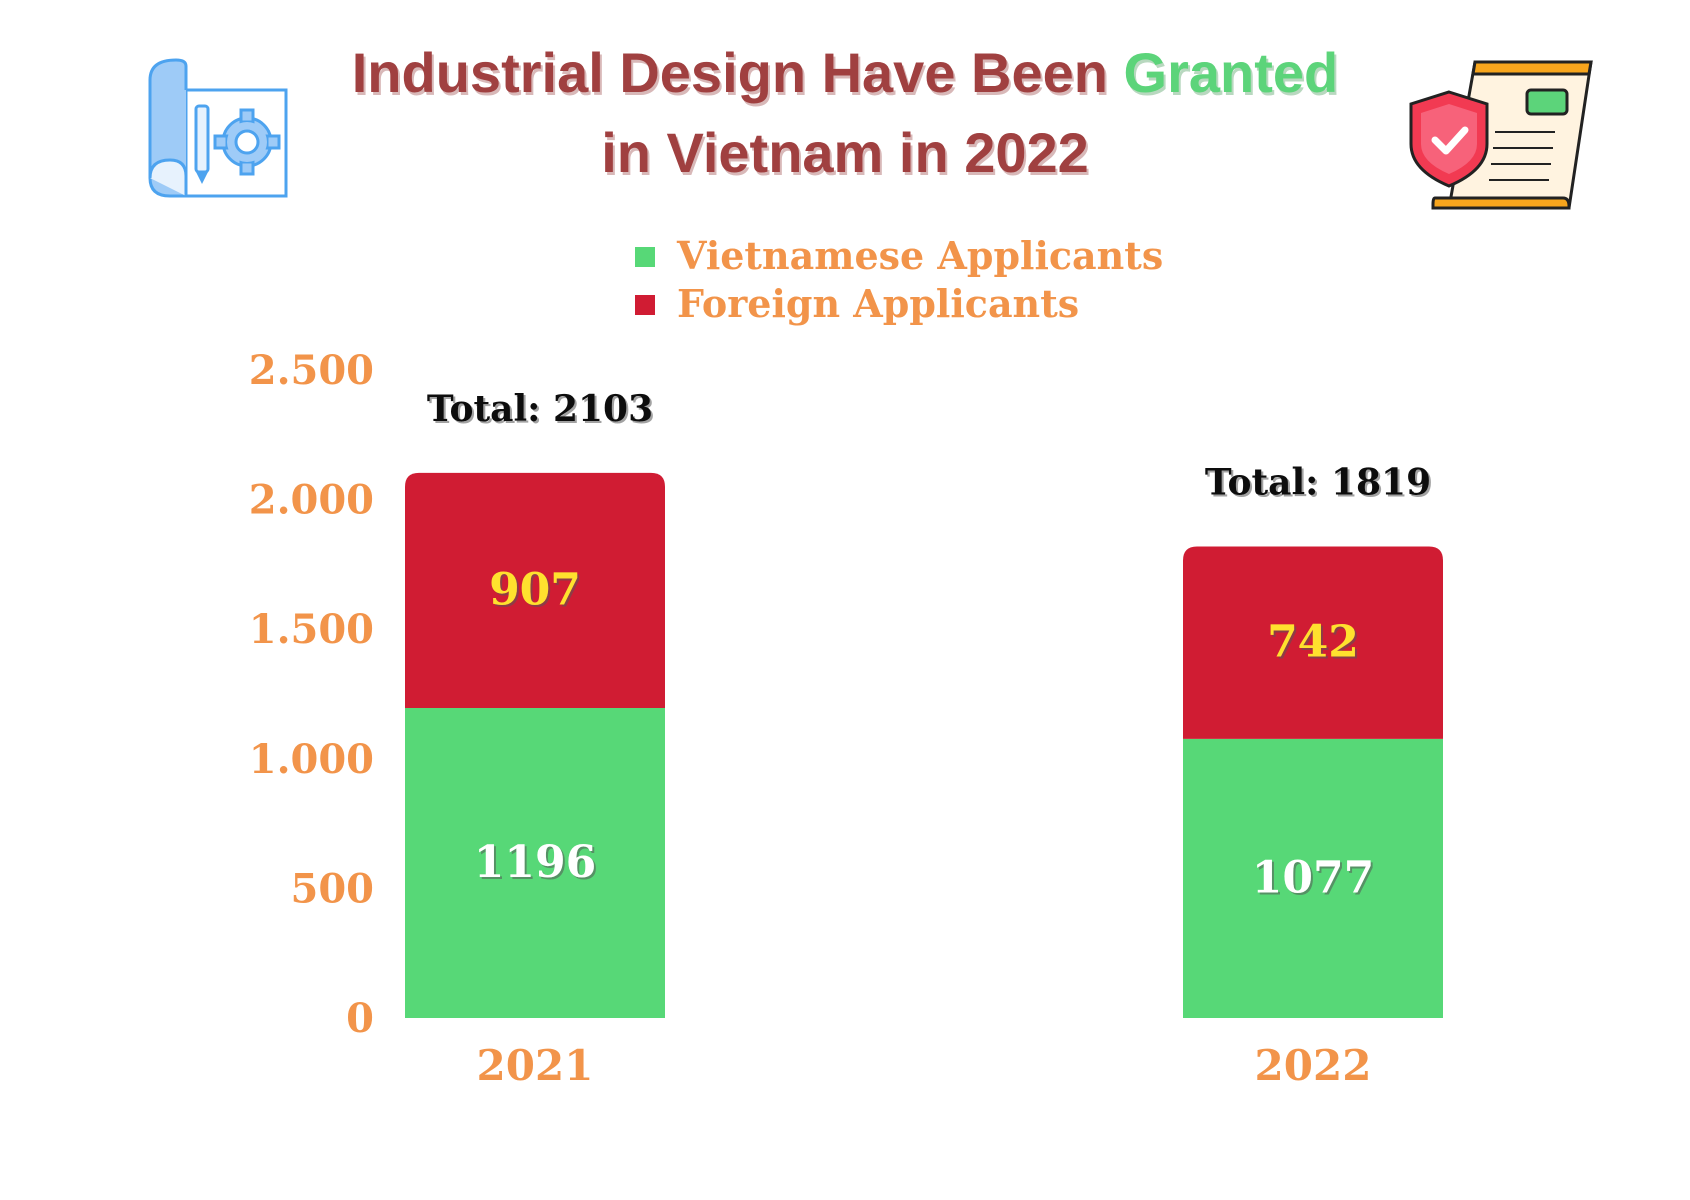 The width and height of the screenshot is (1690, 1200). What do you see at coordinates (845, 152) in the screenshot?
I see `chart-title-line-2: in Vietnam in 2022` at bounding box center [845, 152].